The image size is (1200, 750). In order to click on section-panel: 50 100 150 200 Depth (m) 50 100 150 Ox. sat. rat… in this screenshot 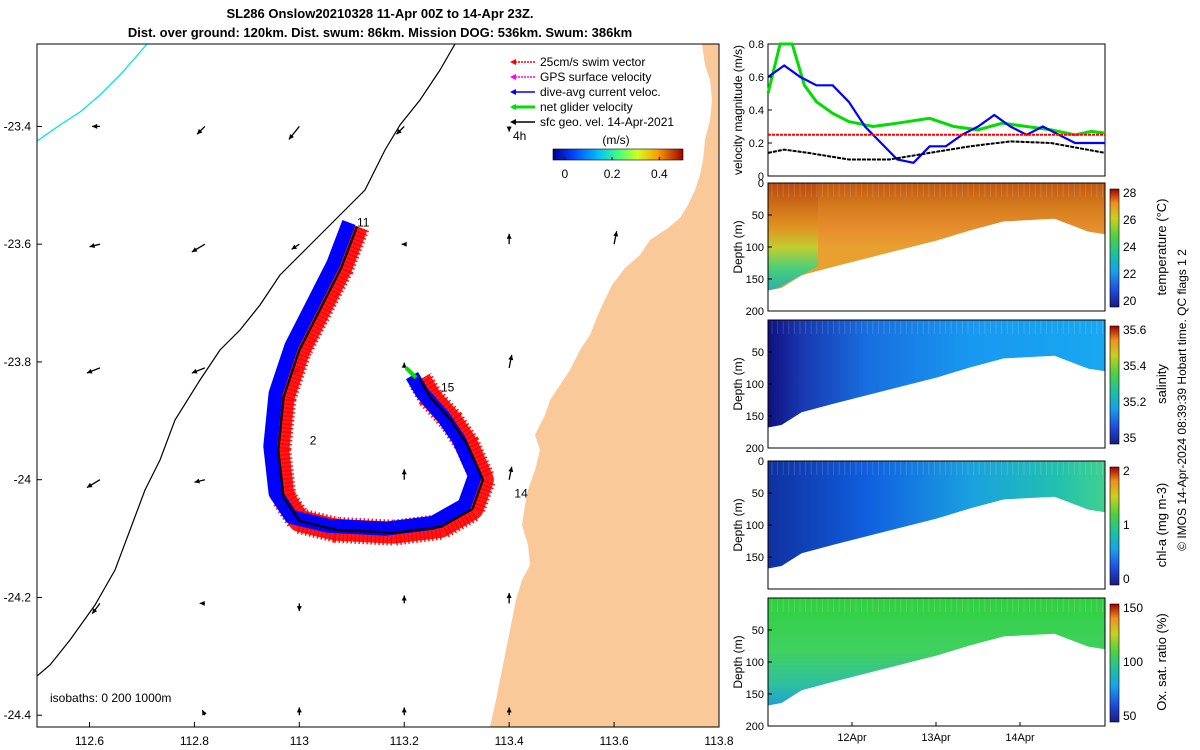, I will do `click(950, 670)`.